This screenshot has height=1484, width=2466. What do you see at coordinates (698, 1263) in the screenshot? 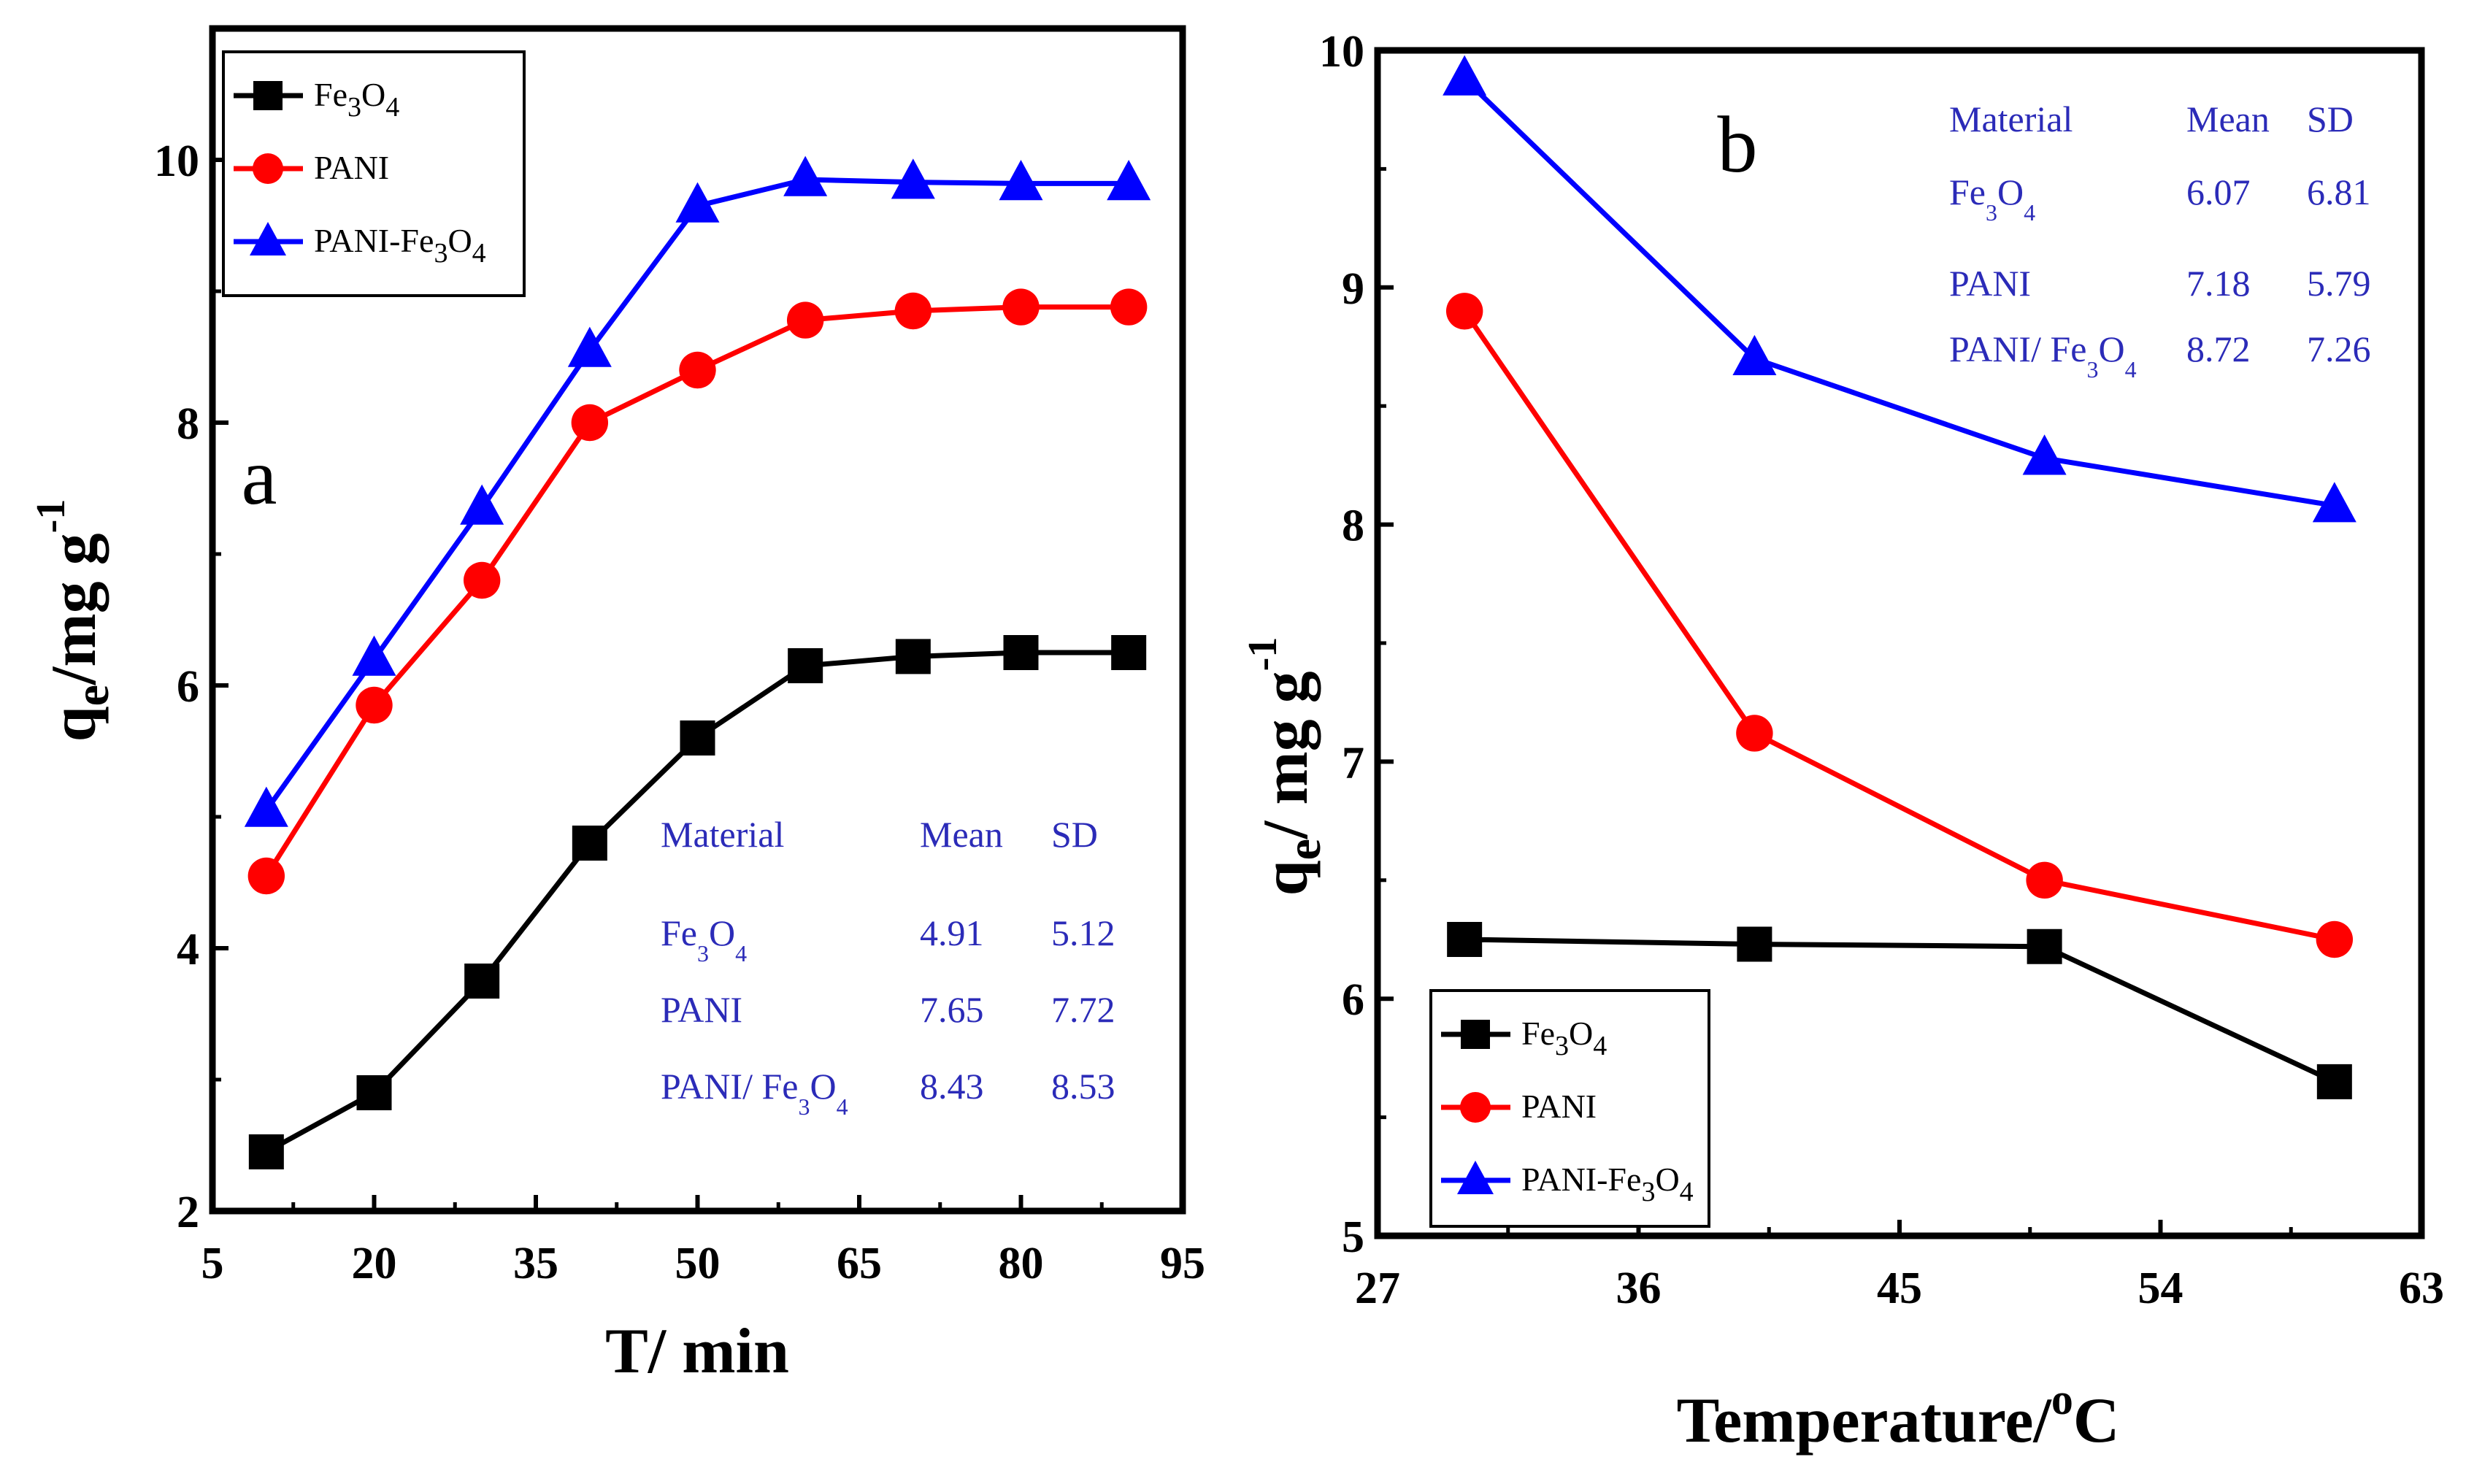
I see `x-tick-label: 50` at bounding box center [698, 1263].